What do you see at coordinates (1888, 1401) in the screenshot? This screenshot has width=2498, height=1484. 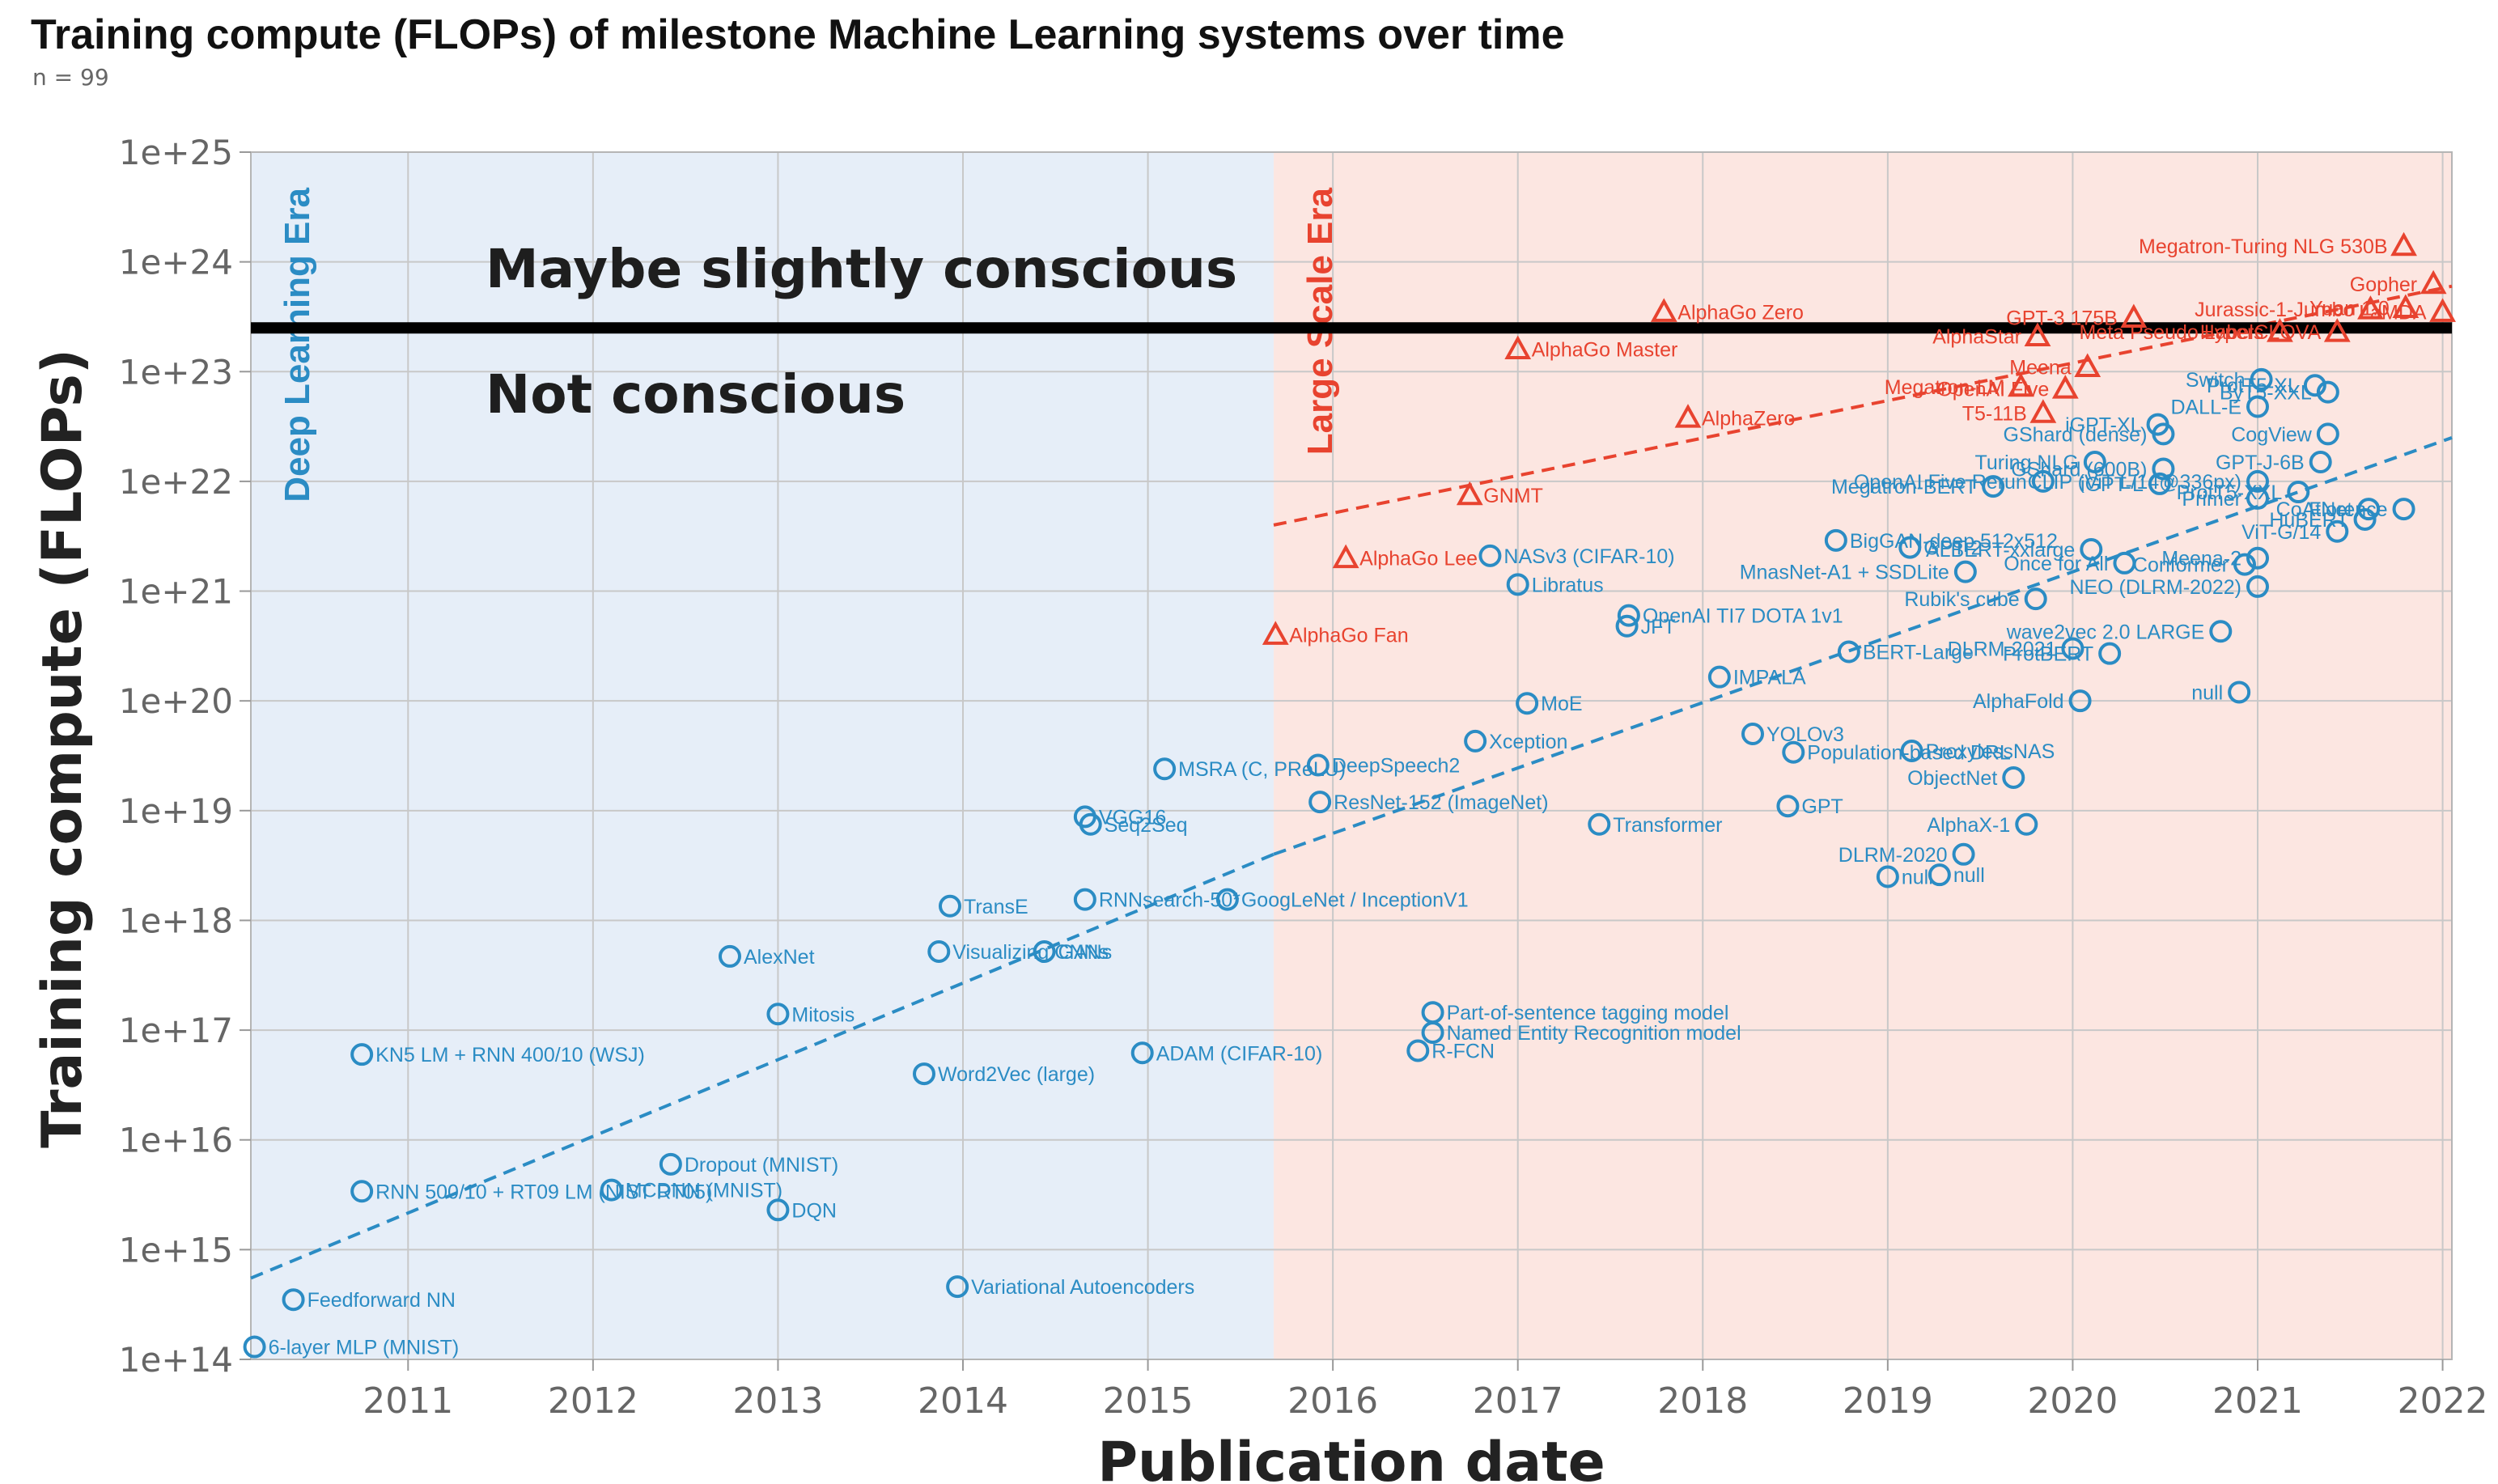 I see `x-tick-label: 2019` at bounding box center [1888, 1401].